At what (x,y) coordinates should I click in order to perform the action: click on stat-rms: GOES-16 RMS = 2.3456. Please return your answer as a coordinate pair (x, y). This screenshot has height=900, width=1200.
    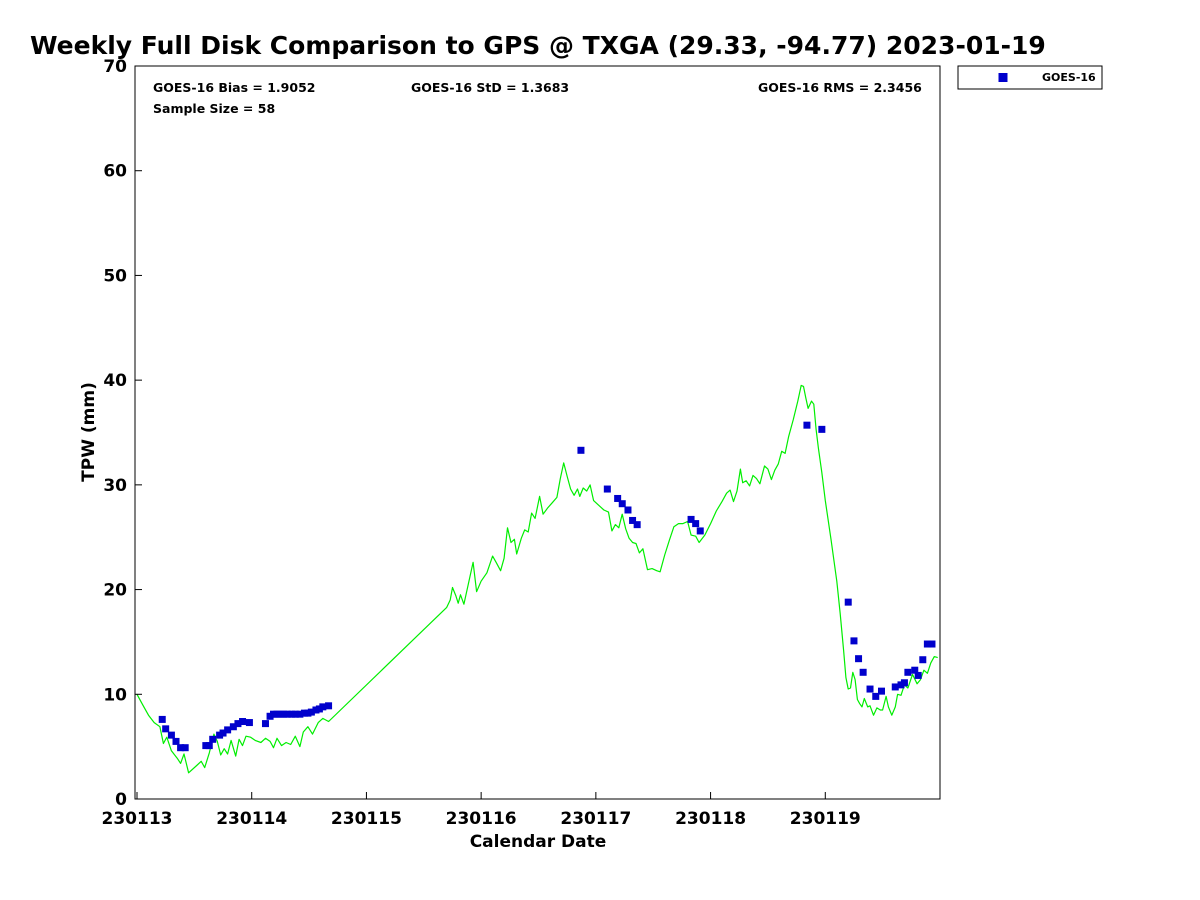
    Looking at the image, I should click on (840, 87).